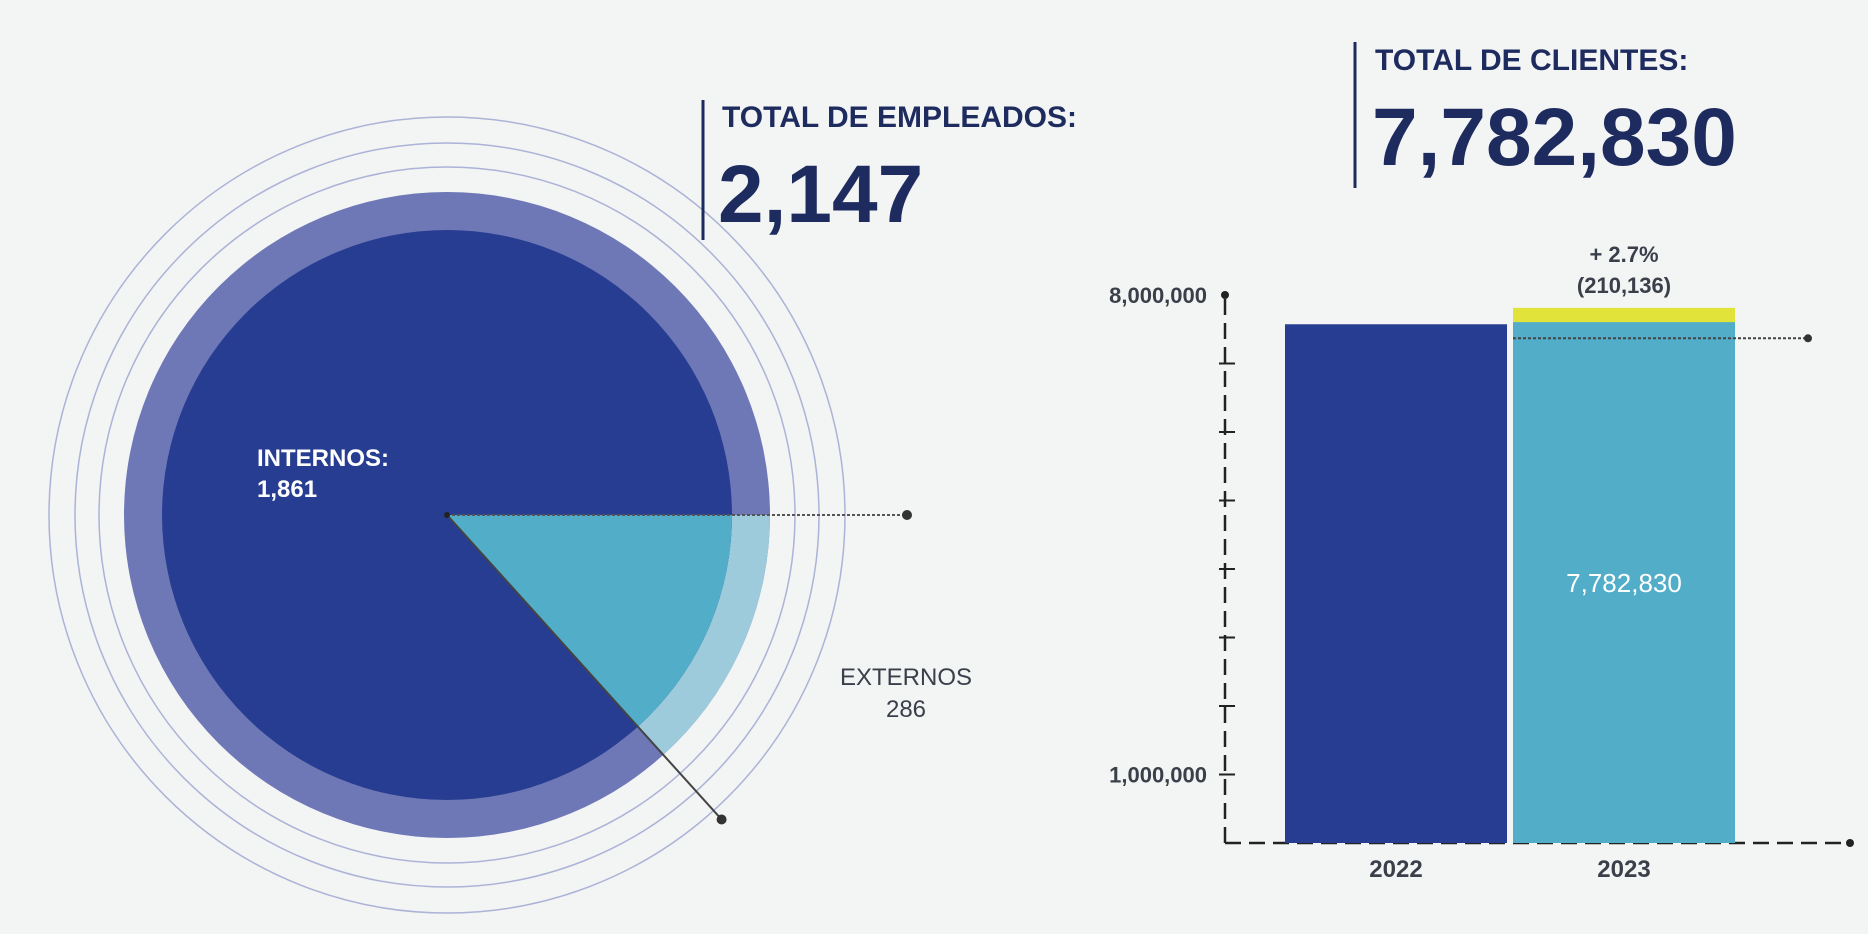 The width and height of the screenshot is (1868, 934). What do you see at coordinates (1395, 869) in the screenshot?
I see `x-tick-label: 2022` at bounding box center [1395, 869].